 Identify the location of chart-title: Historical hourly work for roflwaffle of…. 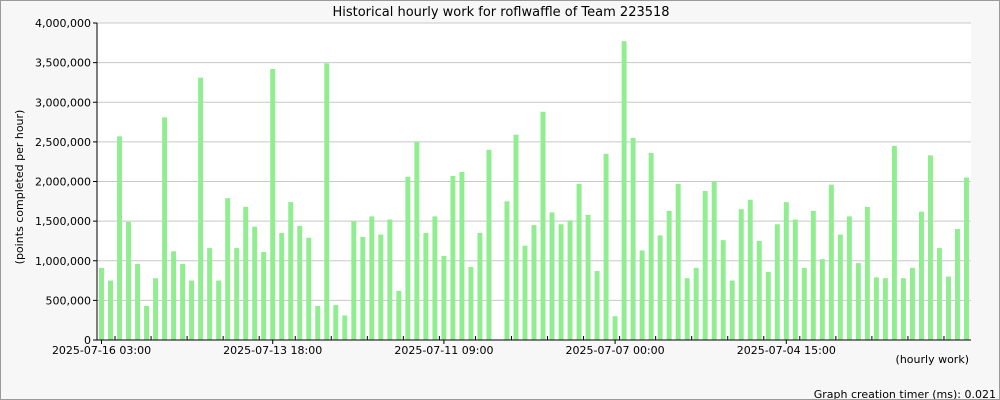
(500, 12).